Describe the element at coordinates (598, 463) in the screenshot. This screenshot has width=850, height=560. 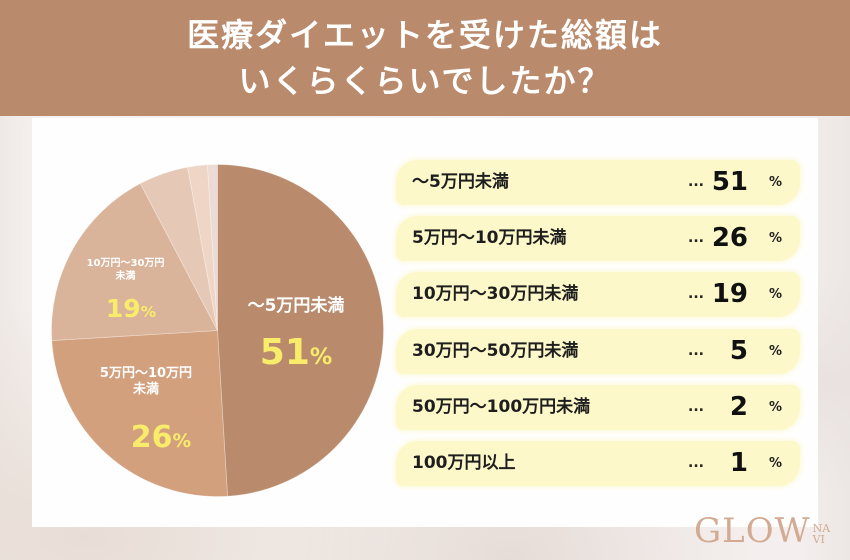
I see `list-item: 100万円以上 ... 1 %` at that location.